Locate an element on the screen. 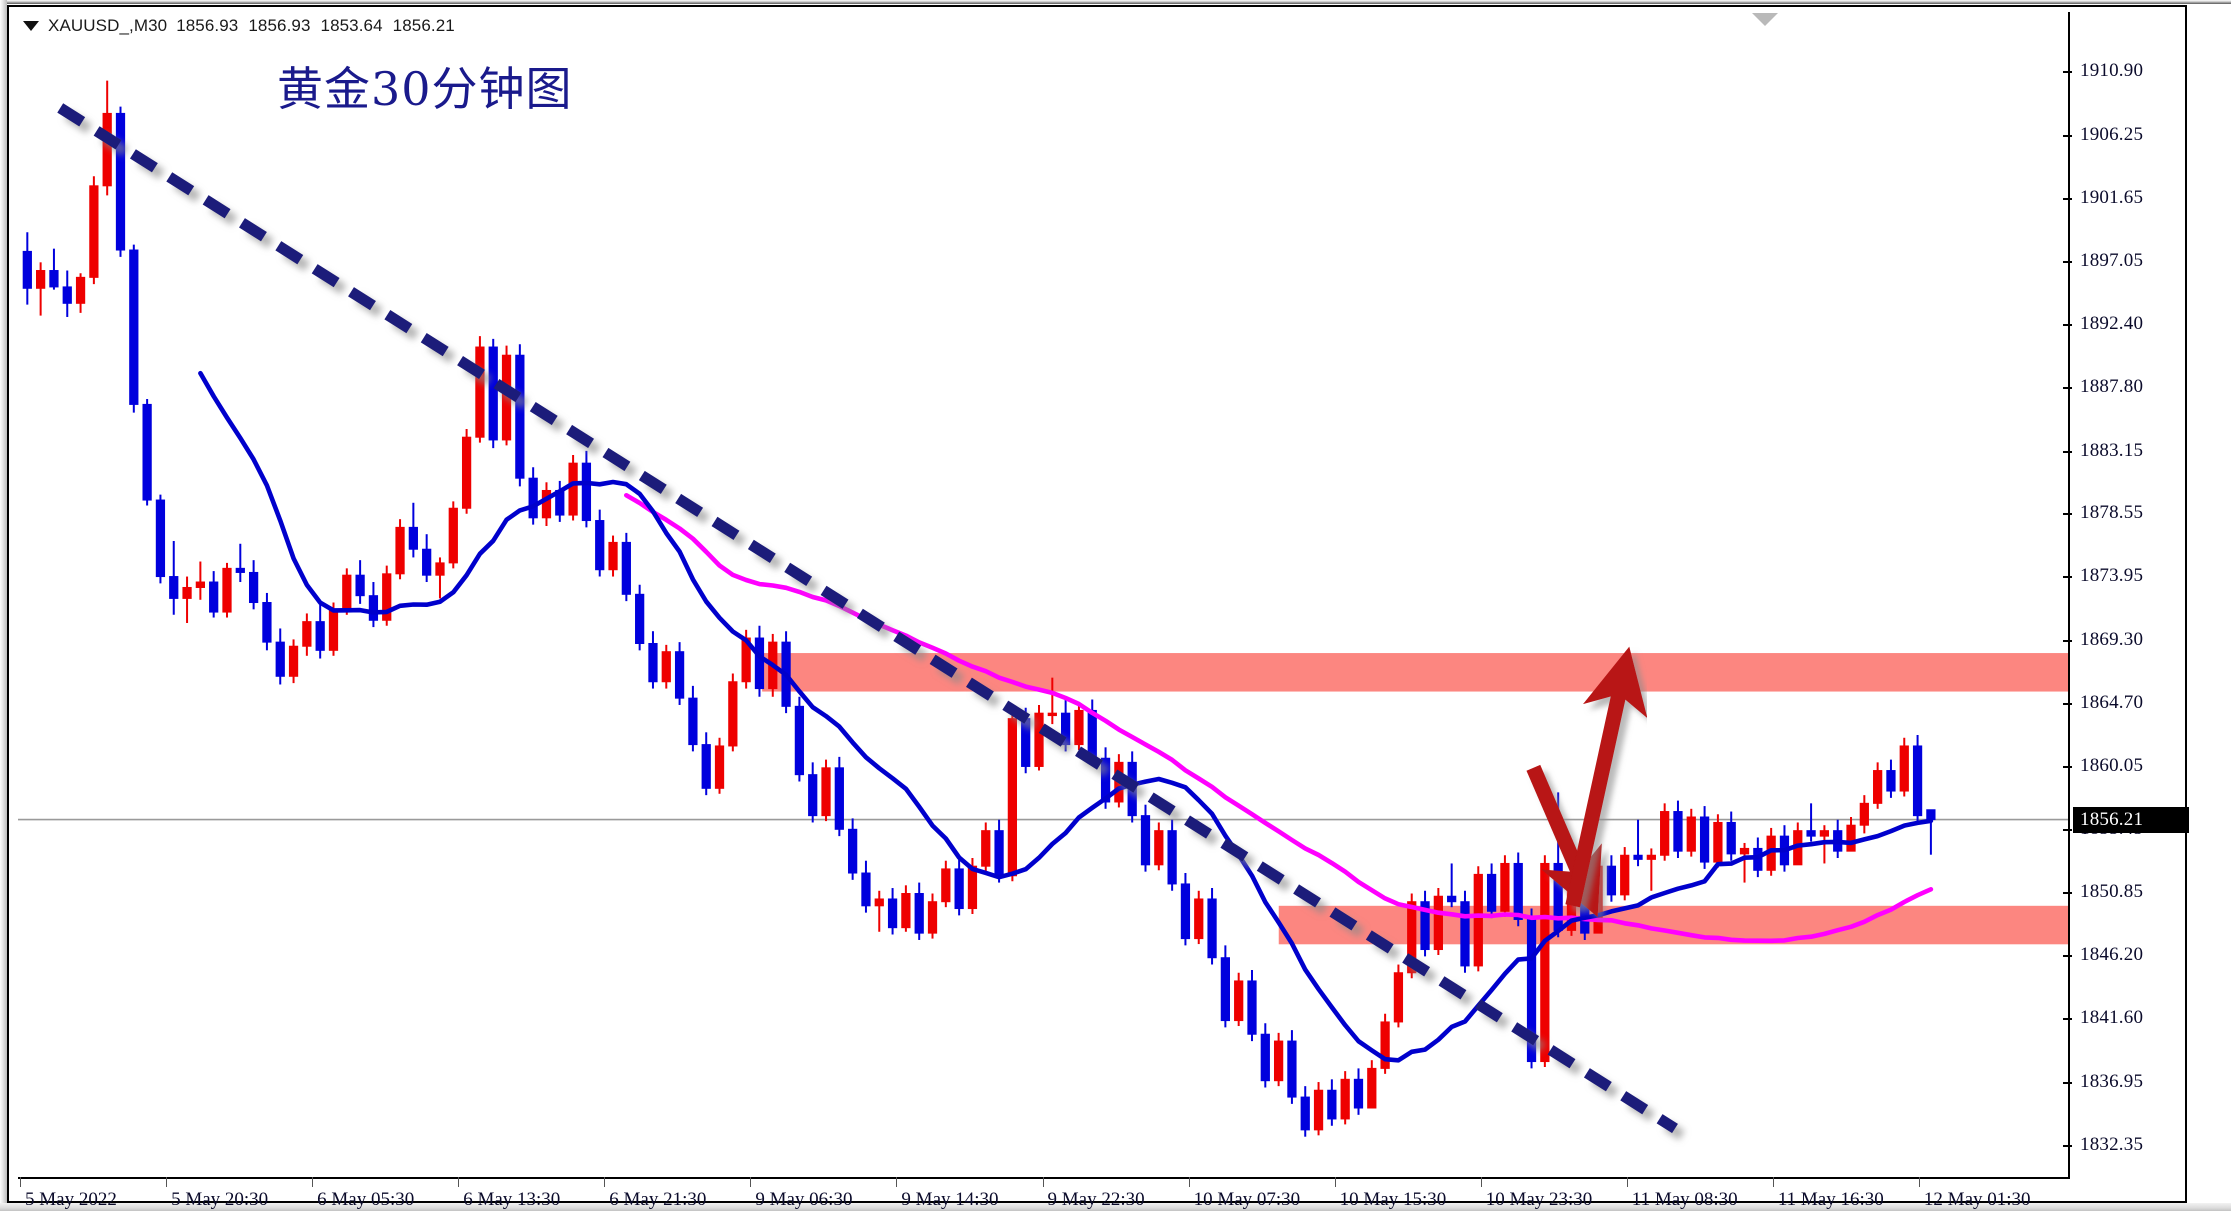 This screenshot has height=1211, width=2231. time-tick-label: 12 May 01:30 is located at coordinates (1977, 1199).